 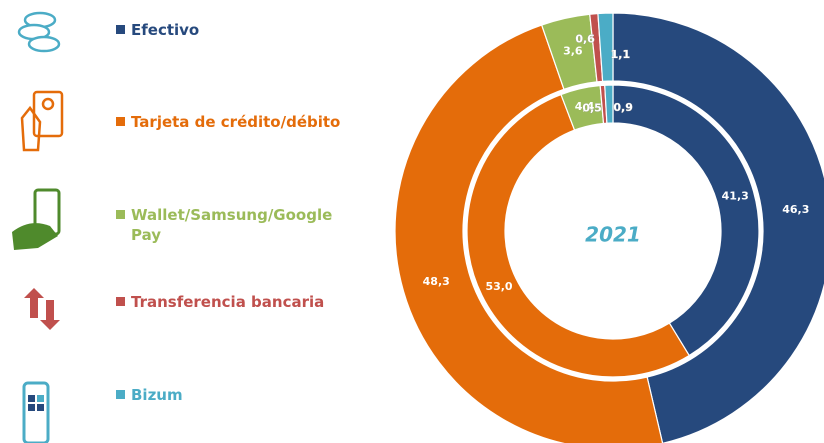 What do you see at coordinates (232, 225) in the screenshot?
I see `legend-label: Wallet/Samsung/Google Pay` at bounding box center [232, 225].